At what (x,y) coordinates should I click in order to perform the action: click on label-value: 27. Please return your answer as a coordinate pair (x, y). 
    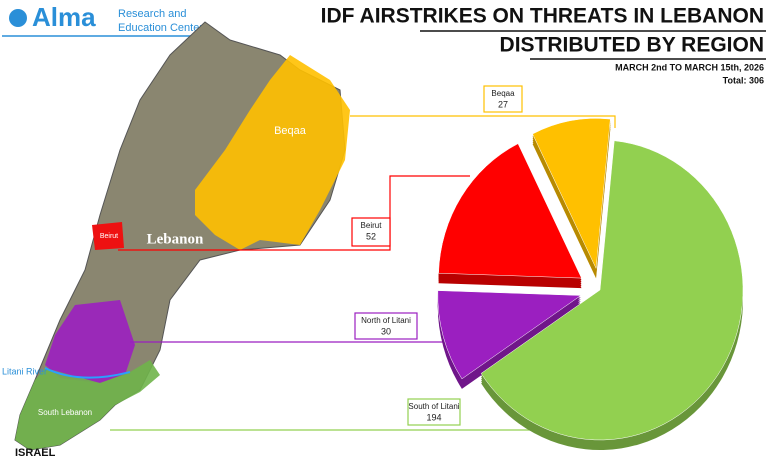
    Looking at the image, I should click on (503, 104).